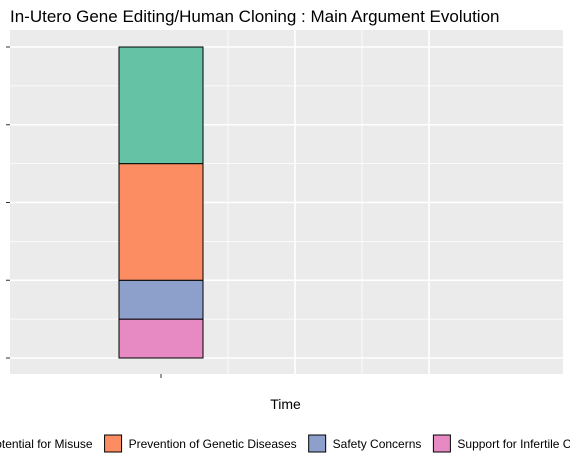  I want to click on legend-label: Support for Infertile Couples, so click(513, 444).